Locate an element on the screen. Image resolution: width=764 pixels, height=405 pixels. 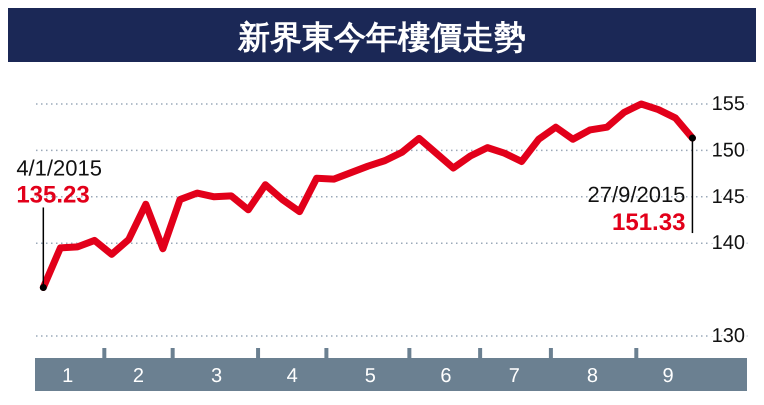
xtick: 2 is located at coordinates (138, 376).